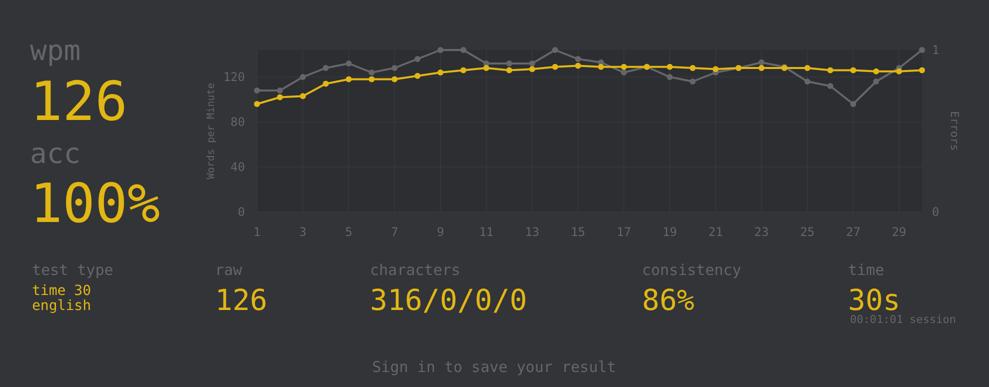 The width and height of the screenshot is (989, 387). What do you see at coordinates (449, 300) in the screenshot?
I see `text: 316/0/0/0` at bounding box center [449, 300].